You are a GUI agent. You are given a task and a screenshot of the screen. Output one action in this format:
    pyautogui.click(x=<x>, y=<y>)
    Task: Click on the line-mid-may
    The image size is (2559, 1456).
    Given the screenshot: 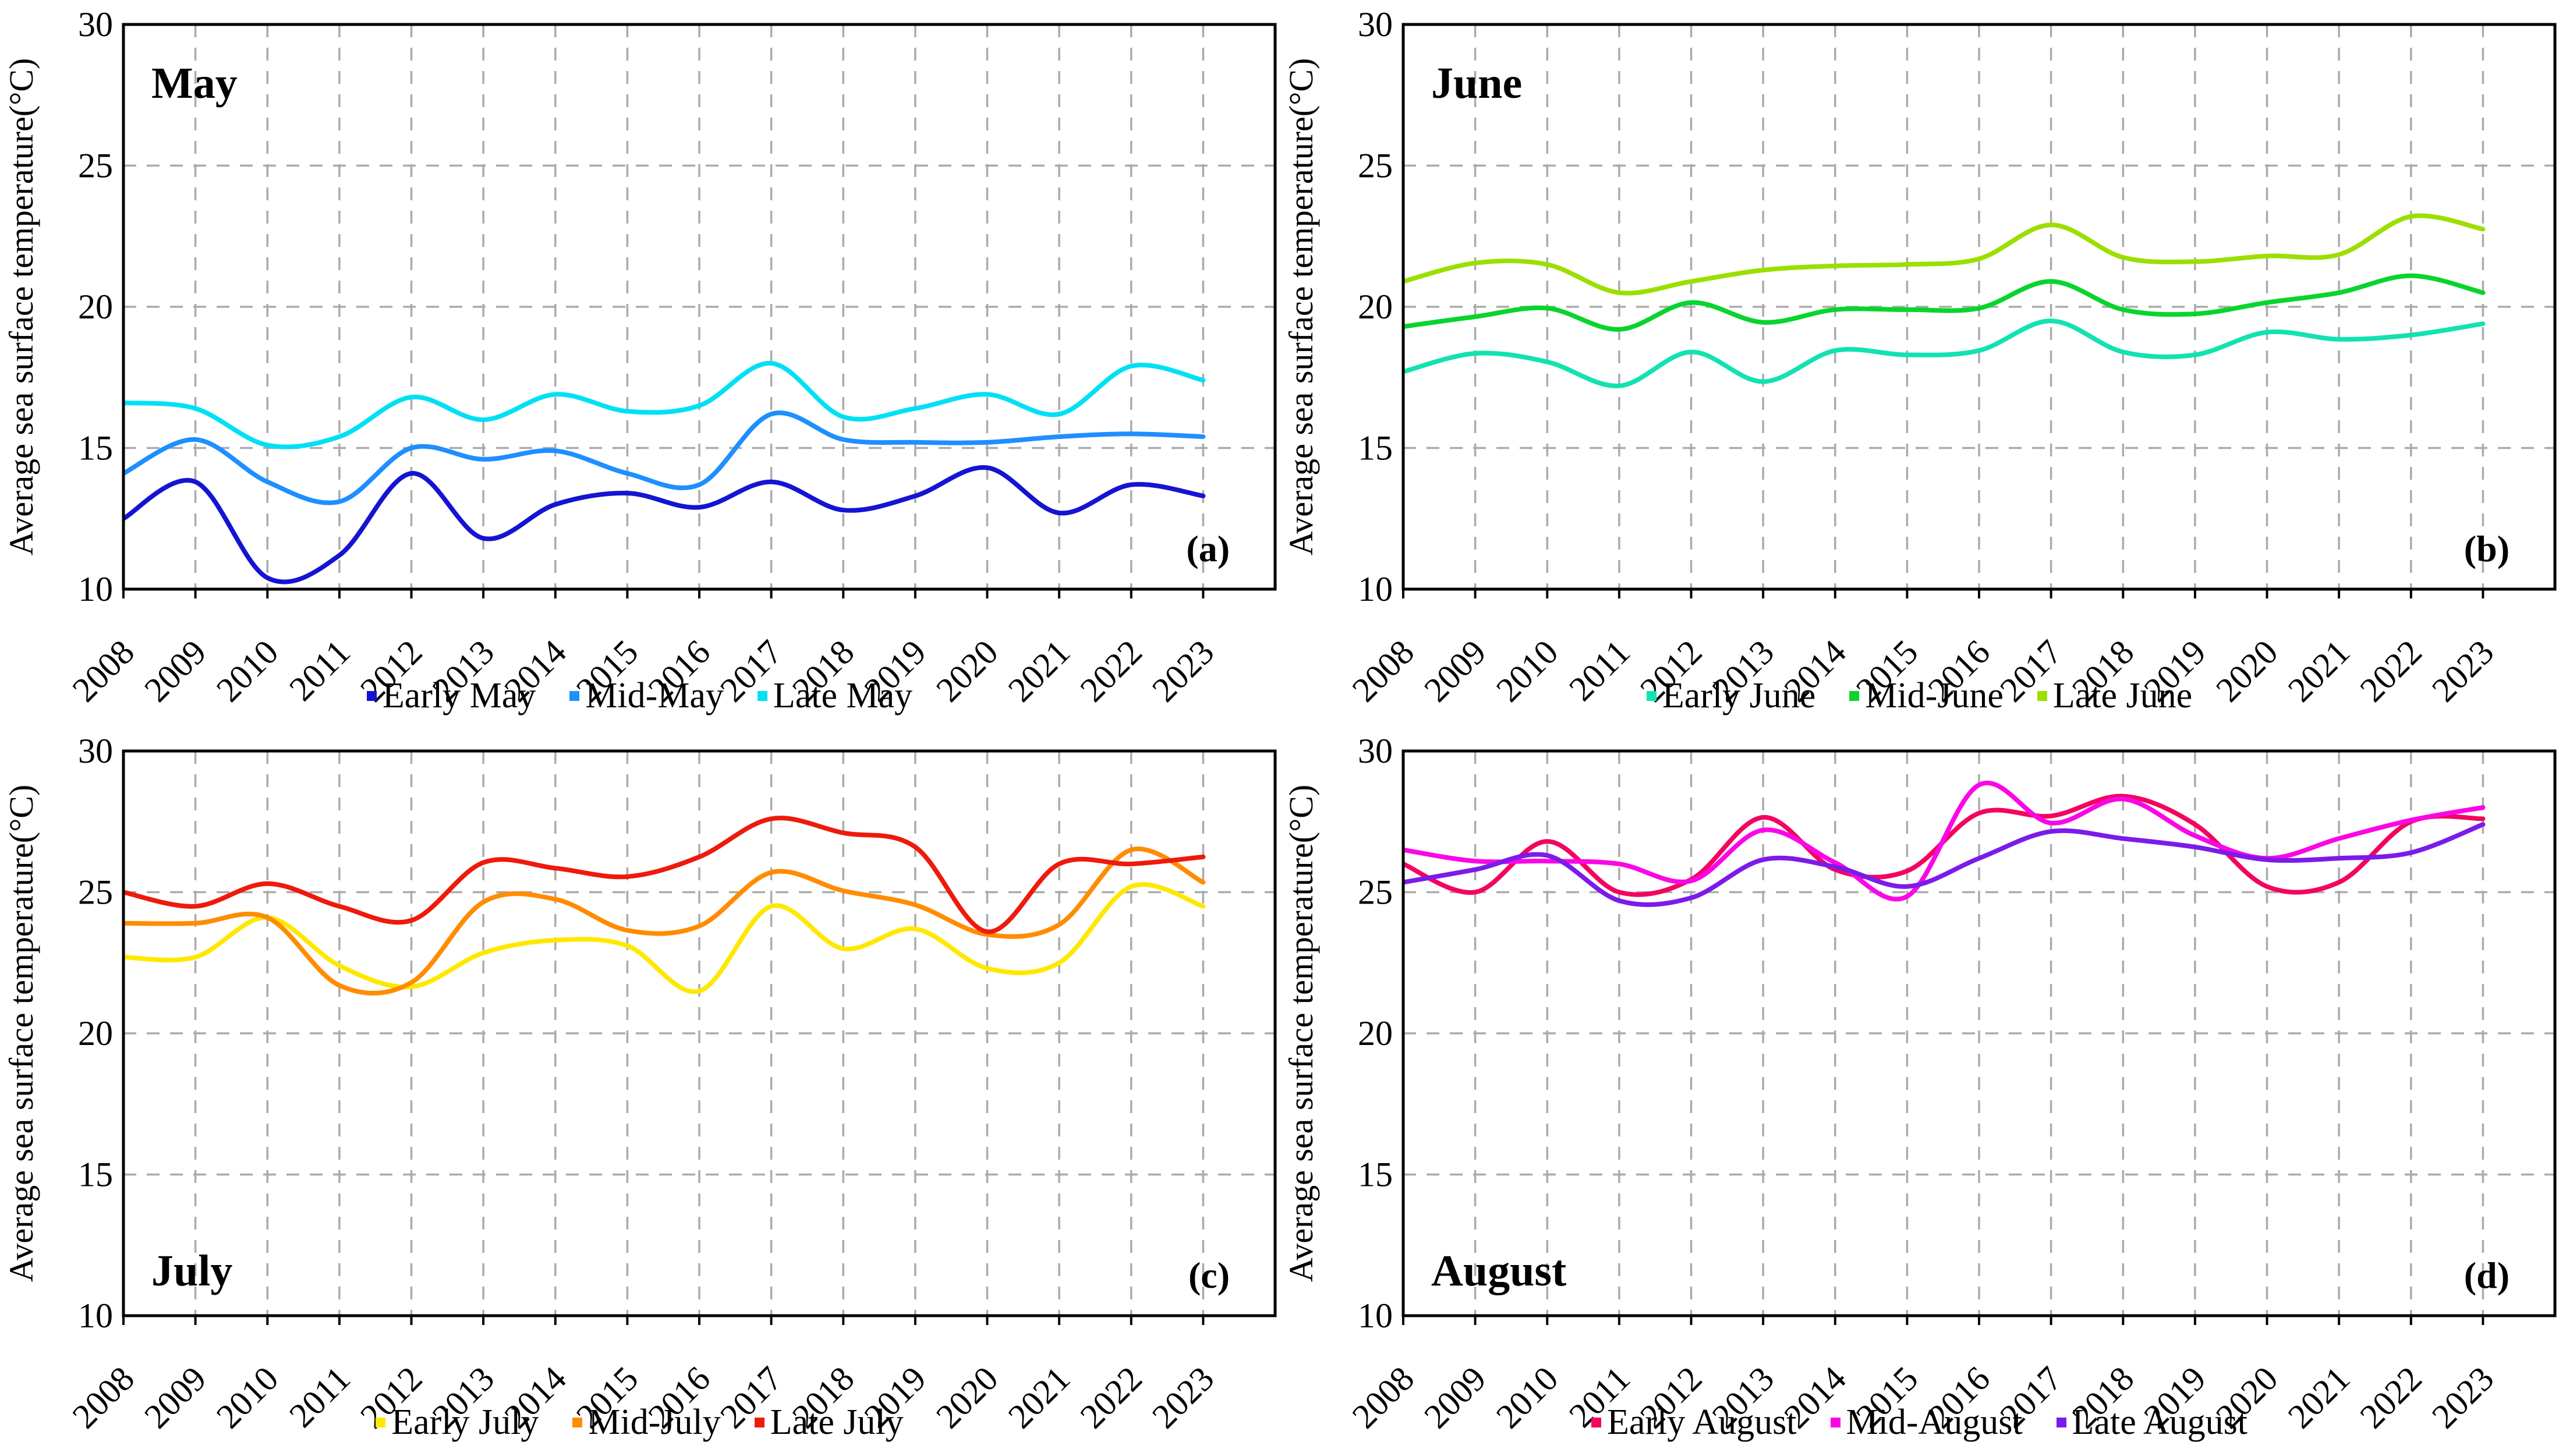 What is the action you would take?
    pyautogui.click(x=664, y=457)
    